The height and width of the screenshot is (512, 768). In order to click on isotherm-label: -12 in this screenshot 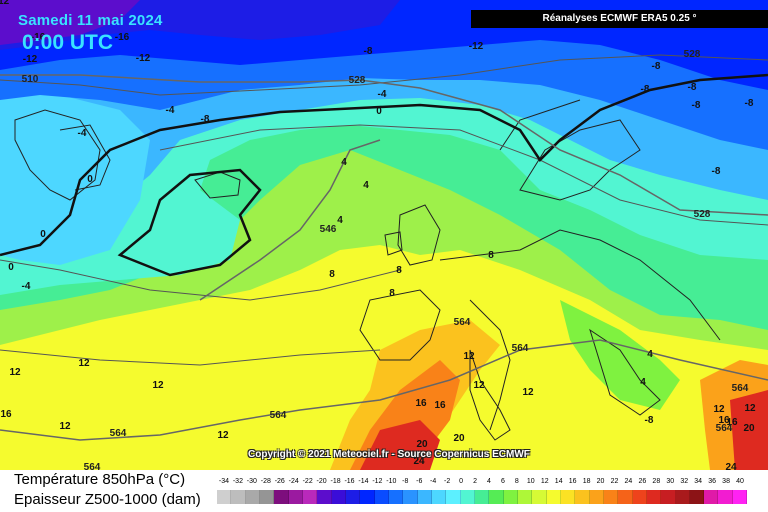, I will do `click(30, 59)`.